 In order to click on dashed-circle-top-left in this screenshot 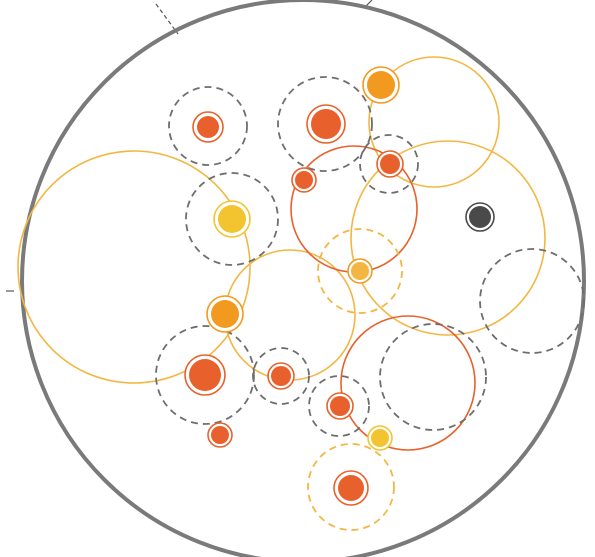, I will do `click(208, 126)`.